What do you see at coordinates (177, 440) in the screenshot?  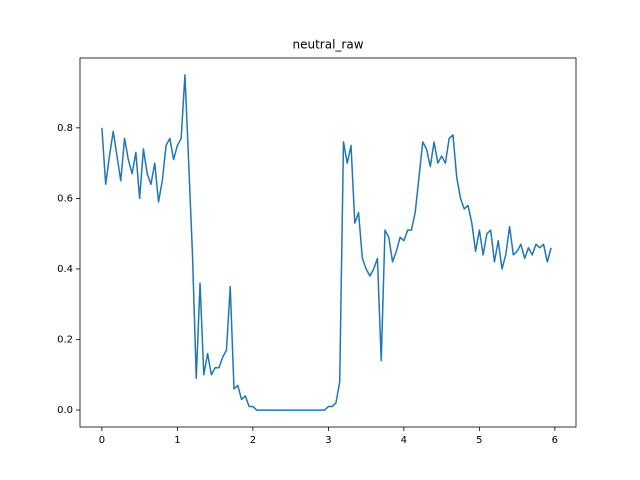 I see `x-tick-label: 1` at bounding box center [177, 440].